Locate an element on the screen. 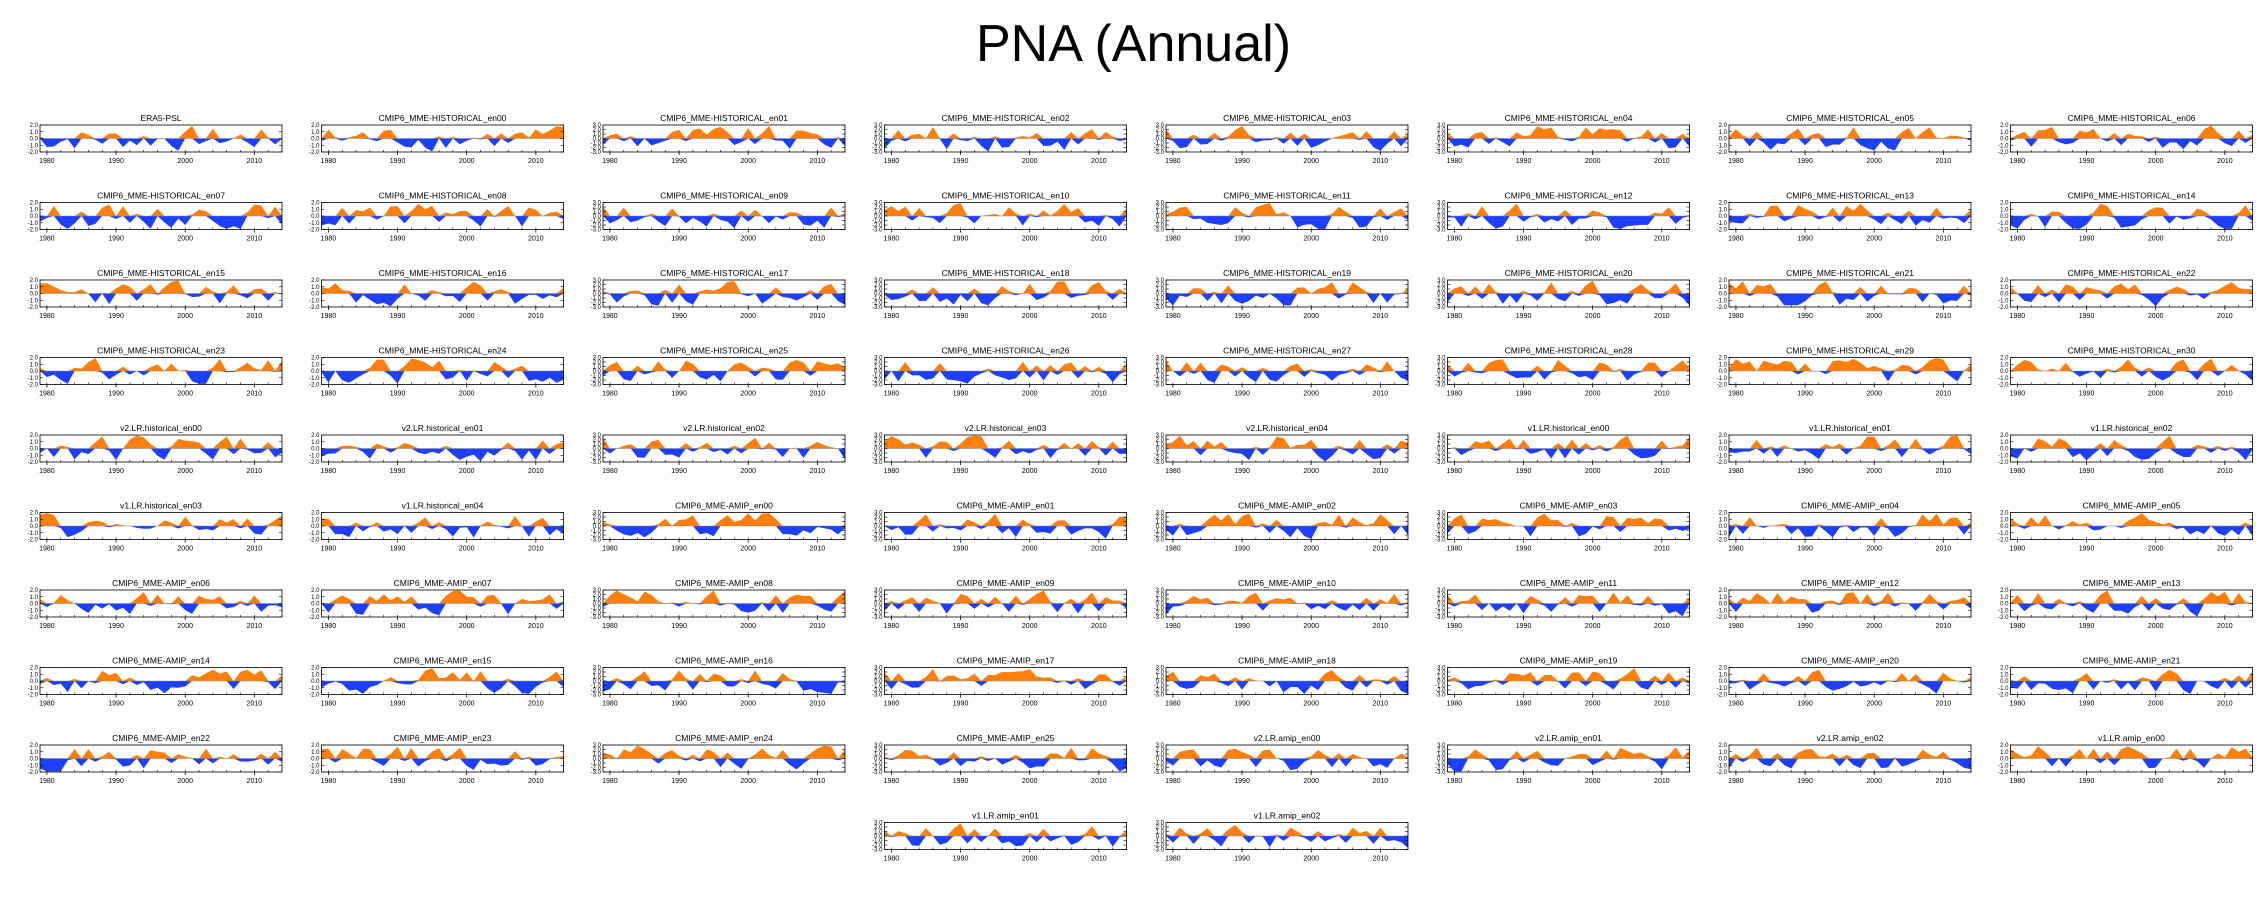  panel-title: CMIP6_MME-AMIP_en22 is located at coordinates (161, 738).